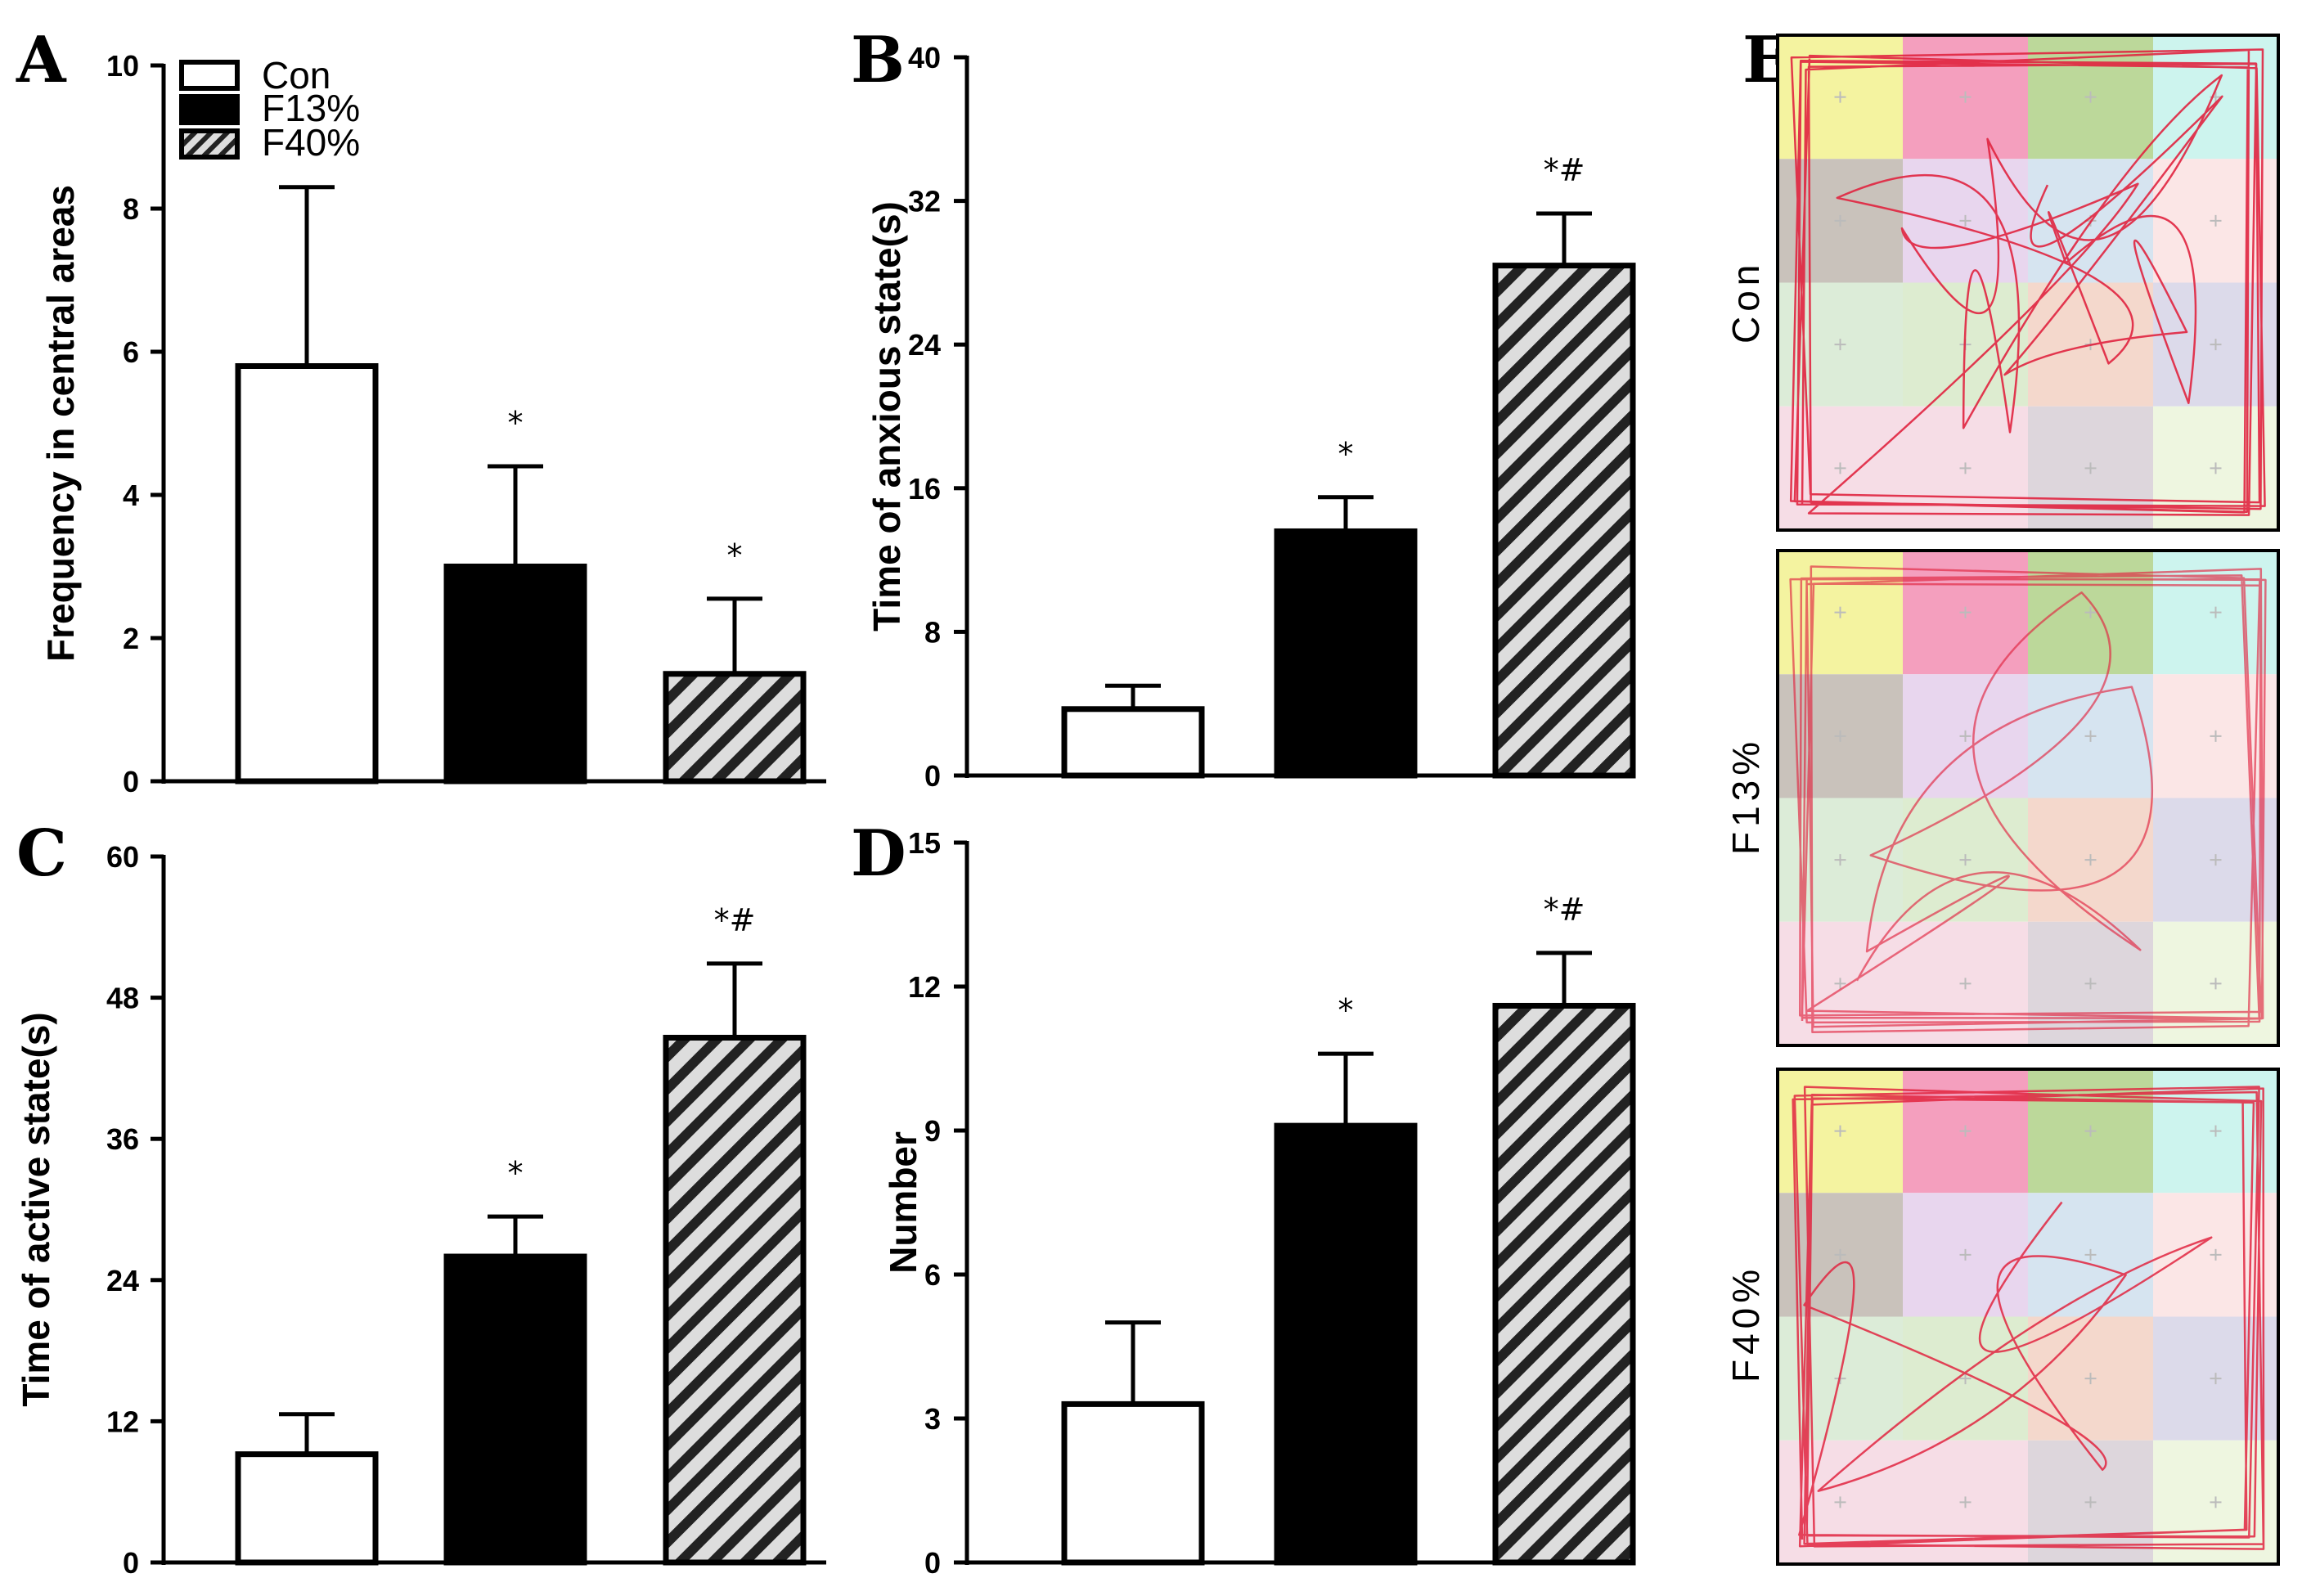  I want to click on y-tick-label-d-5: 15, so click(925, 843).